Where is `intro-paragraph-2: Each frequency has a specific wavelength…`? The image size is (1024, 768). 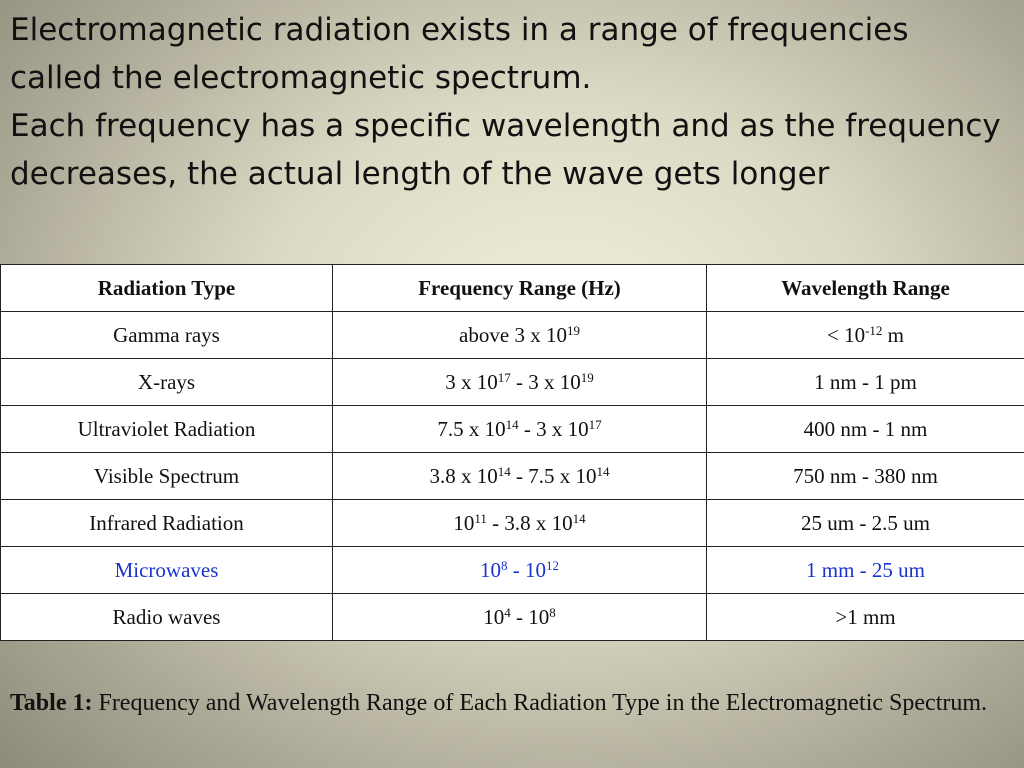 intro-paragraph-2: Each frequency has a specific wavelength… is located at coordinates (505, 150).